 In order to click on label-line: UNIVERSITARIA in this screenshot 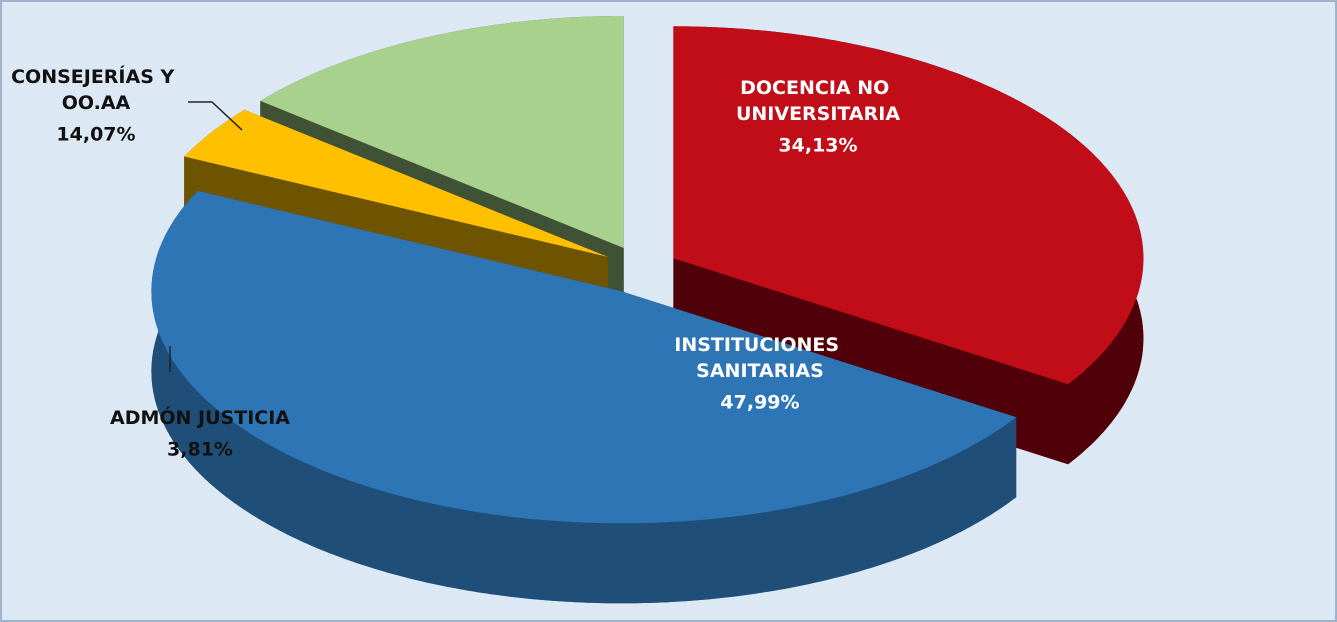, I will do `click(818, 114)`.